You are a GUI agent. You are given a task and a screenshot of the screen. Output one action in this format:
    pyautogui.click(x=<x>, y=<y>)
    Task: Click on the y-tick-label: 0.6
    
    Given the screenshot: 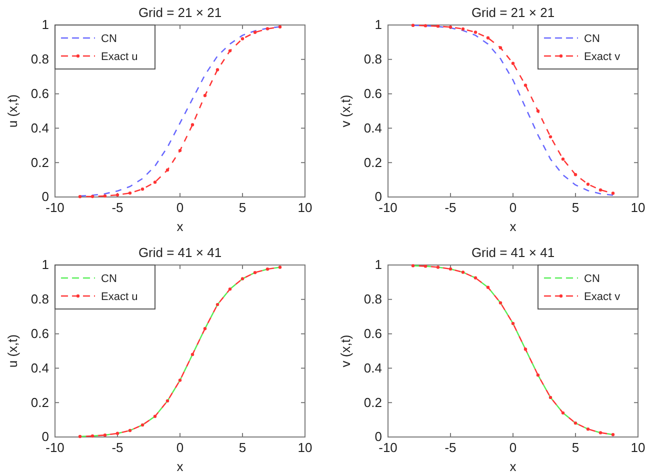 What is the action you would take?
    pyautogui.click(x=373, y=333)
    